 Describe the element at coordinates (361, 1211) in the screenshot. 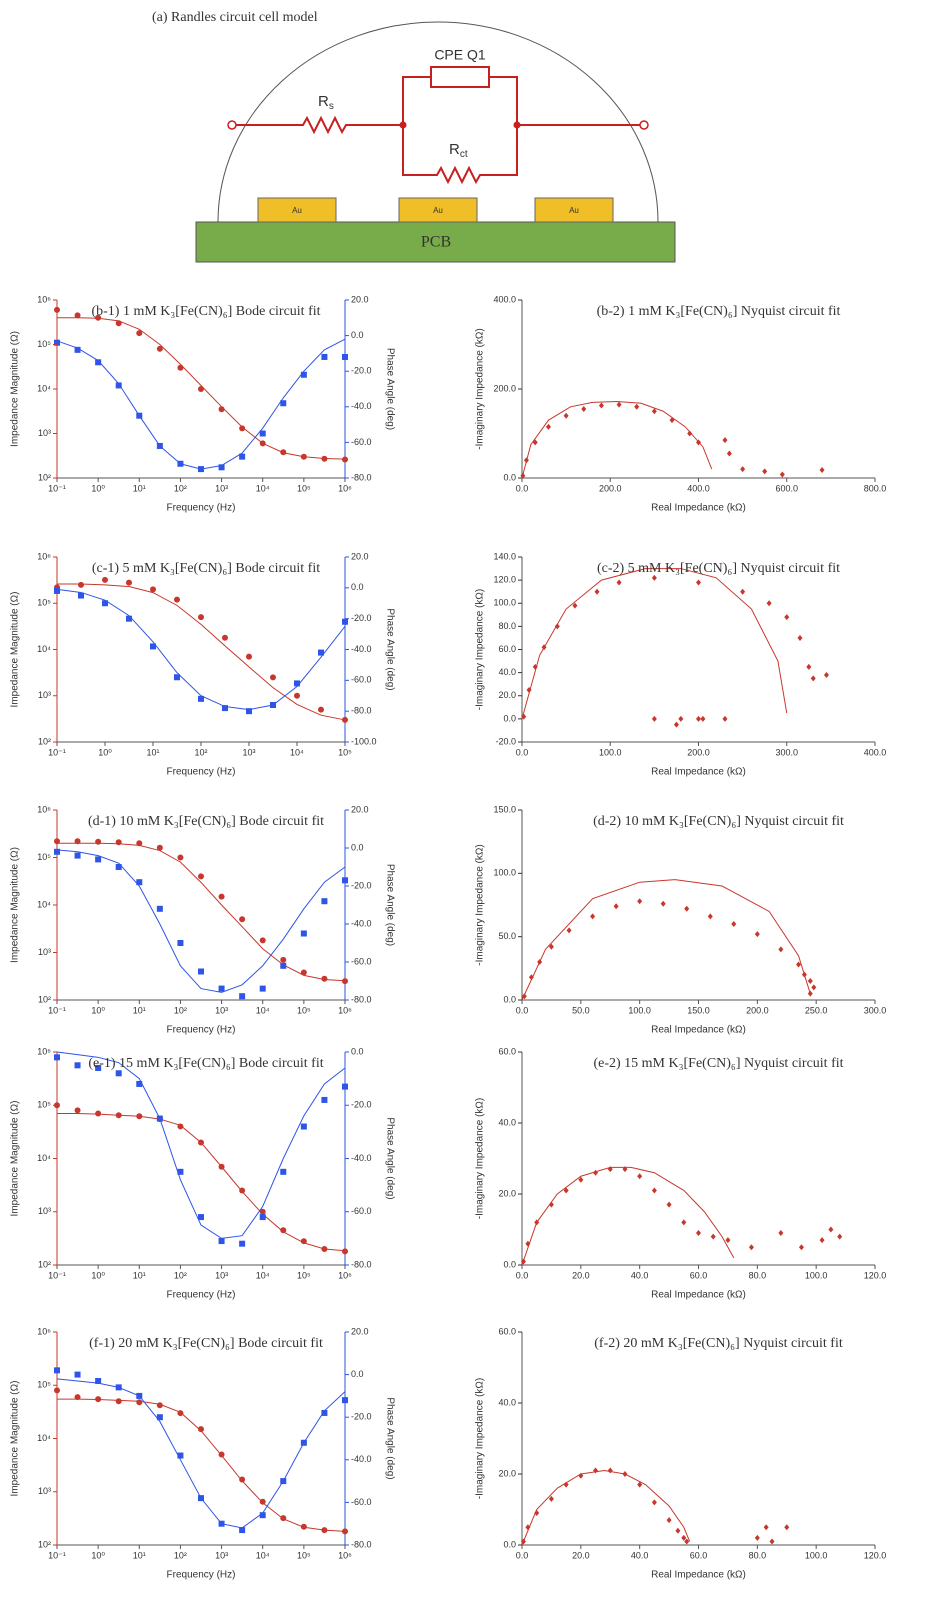

I see `y2-tick-label: -60.0` at that location.